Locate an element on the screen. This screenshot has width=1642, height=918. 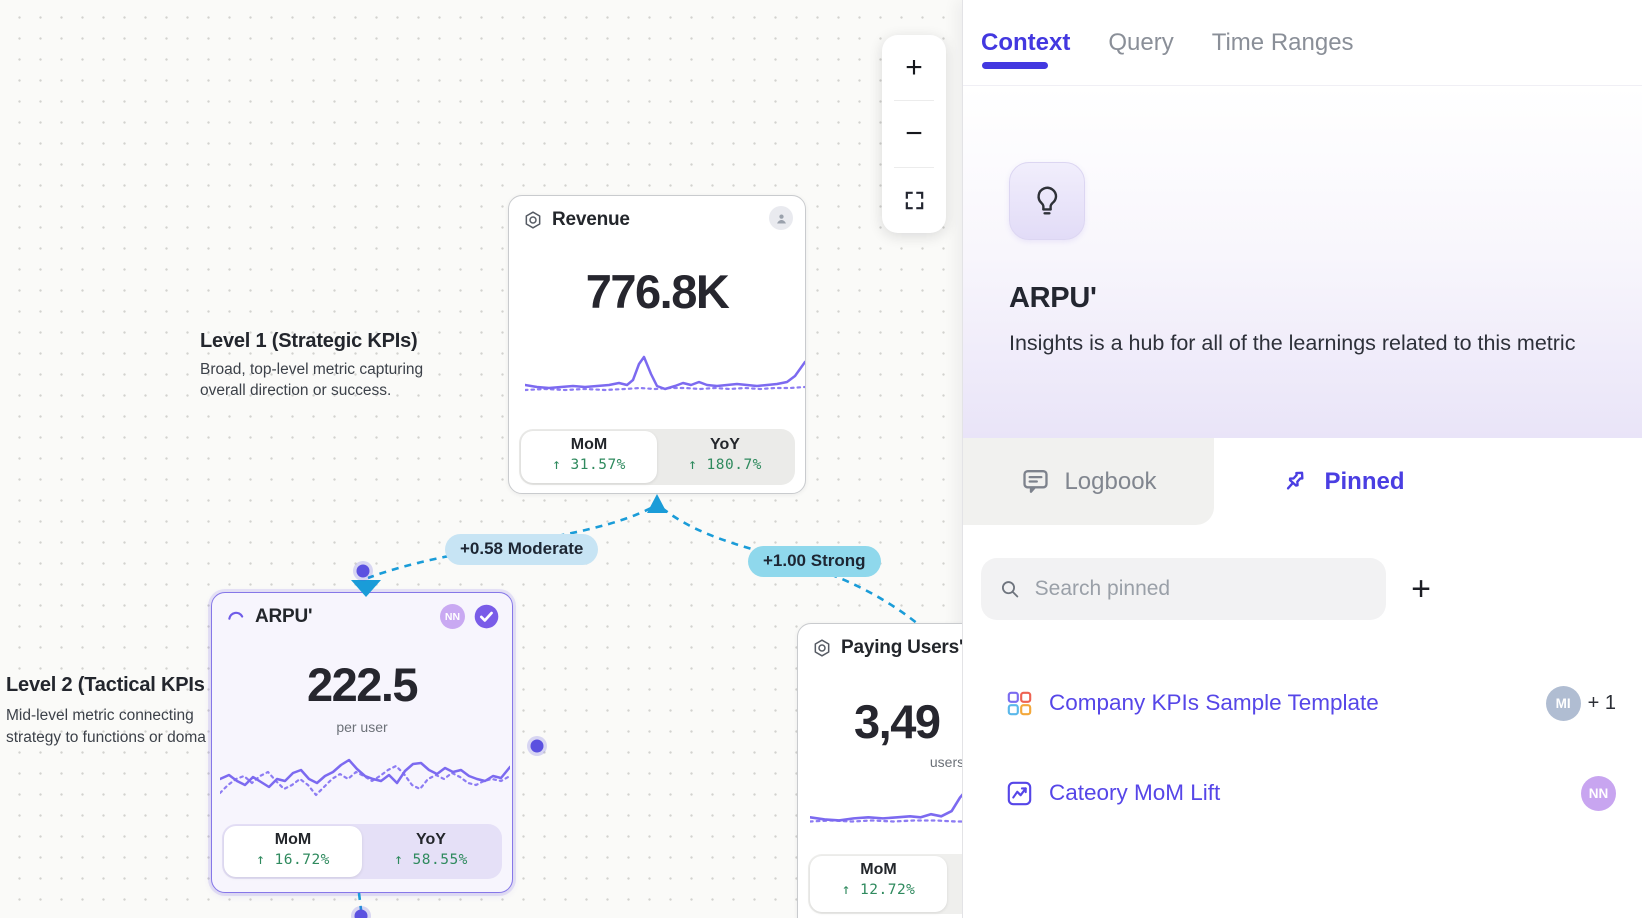
insights-icon-tile is located at coordinates (1047, 201).